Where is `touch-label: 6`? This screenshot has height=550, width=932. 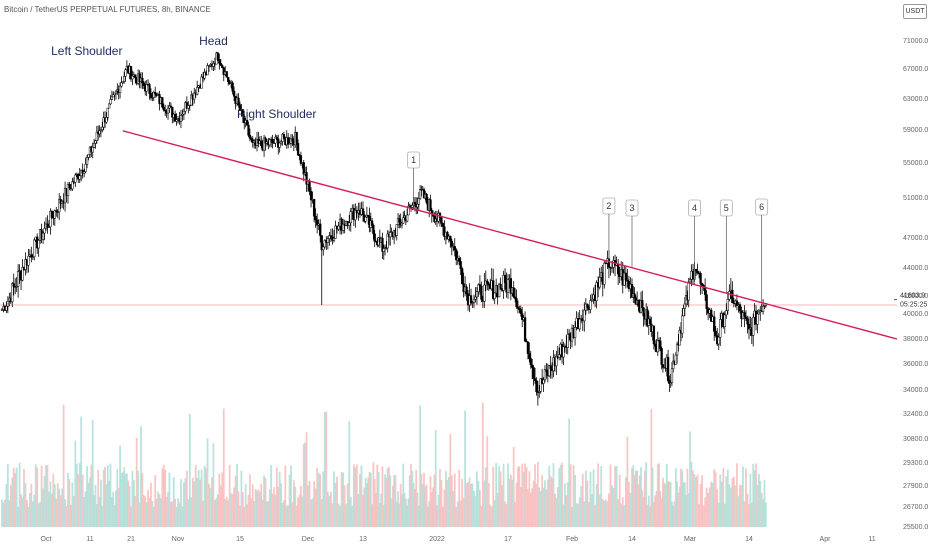
touch-label: 6 is located at coordinates (761, 207).